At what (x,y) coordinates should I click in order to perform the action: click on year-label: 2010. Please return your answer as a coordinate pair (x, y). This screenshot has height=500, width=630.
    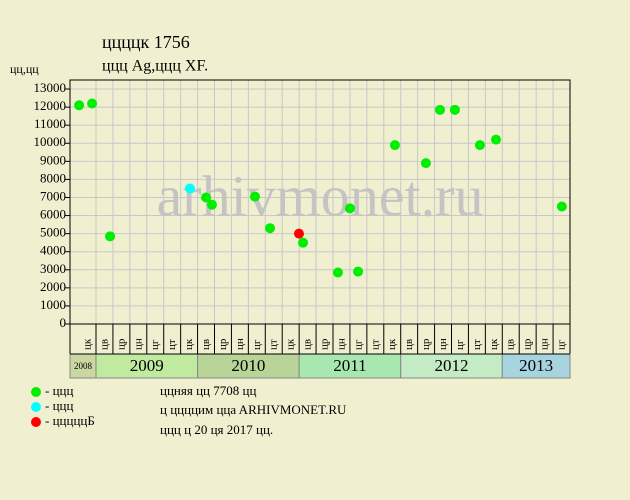
    Looking at the image, I should click on (248, 365).